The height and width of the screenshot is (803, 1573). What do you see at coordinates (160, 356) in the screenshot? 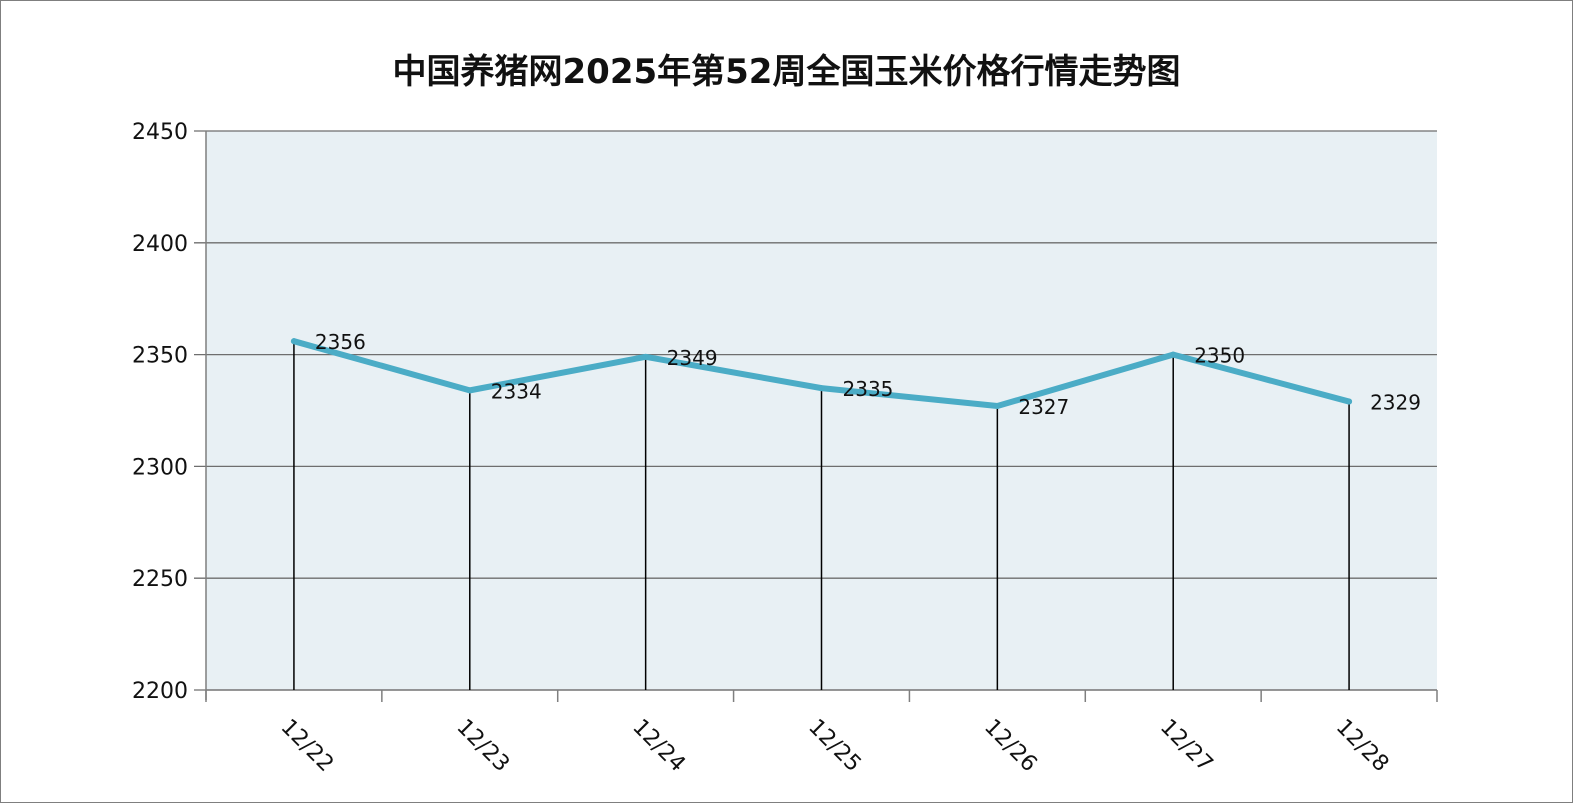
I see `y-tick-label: 2350` at bounding box center [160, 356].